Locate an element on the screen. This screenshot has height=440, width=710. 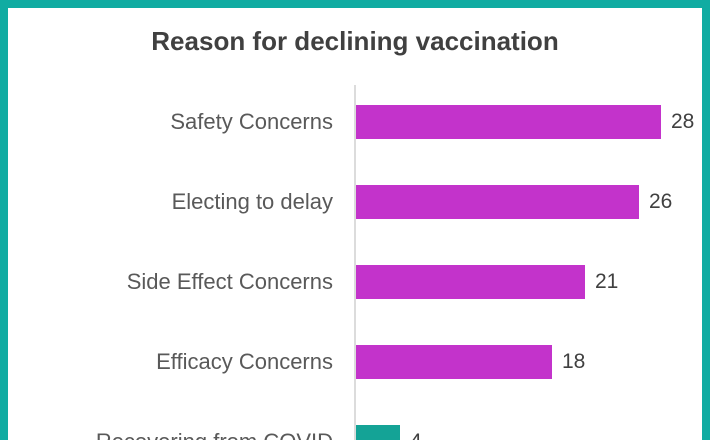
value-label: 26 is located at coordinates (661, 201).